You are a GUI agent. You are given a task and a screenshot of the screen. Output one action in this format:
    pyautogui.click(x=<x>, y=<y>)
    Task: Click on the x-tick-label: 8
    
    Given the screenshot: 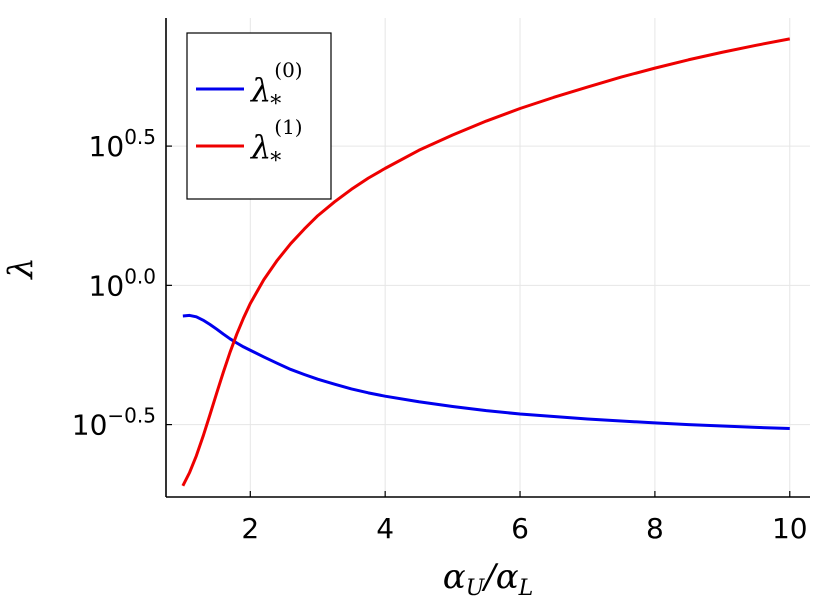 What is the action you would take?
    pyautogui.click(x=655, y=528)
    